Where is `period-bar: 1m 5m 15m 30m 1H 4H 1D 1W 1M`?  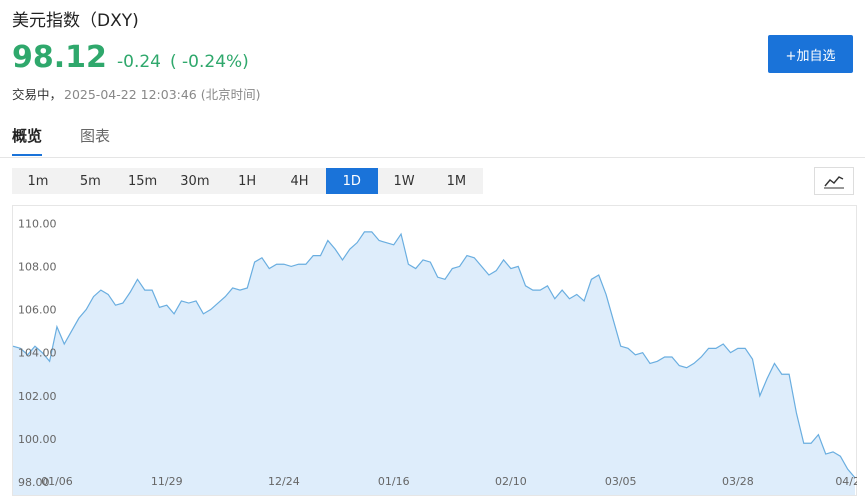 period-bar: 1m 5m 15m 30m 1H 4H 1D 1W 1M is located at coordinates (247, 181).